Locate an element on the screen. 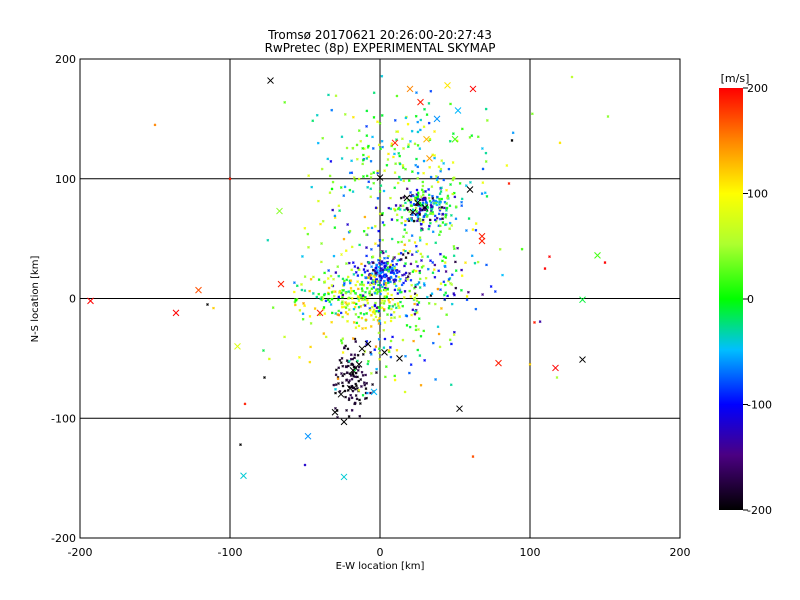 This screenshot has height=600, width=800. x-axis-ticks: -200 -100 0 100 200 is located at coordinates (379, 552).